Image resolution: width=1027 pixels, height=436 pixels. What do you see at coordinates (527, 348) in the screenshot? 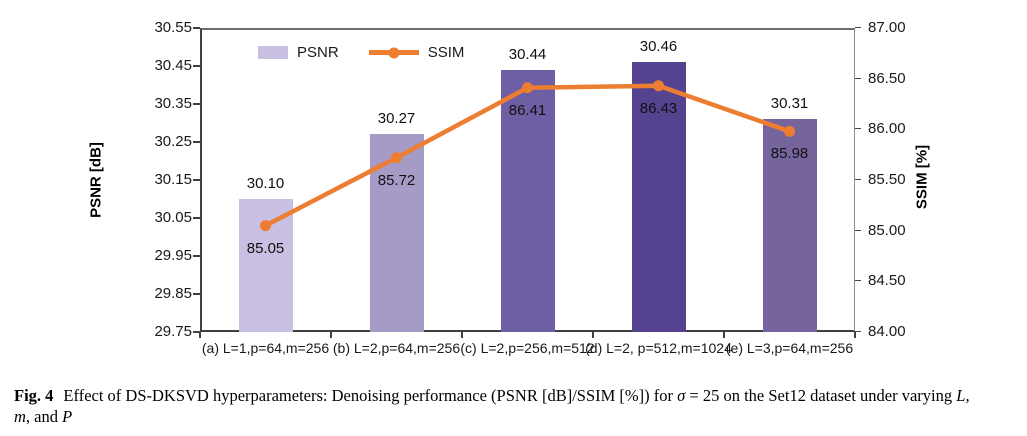
I see `x-category-label: (c) L=2,p=256,m=512` at bounding box center [527, 348].